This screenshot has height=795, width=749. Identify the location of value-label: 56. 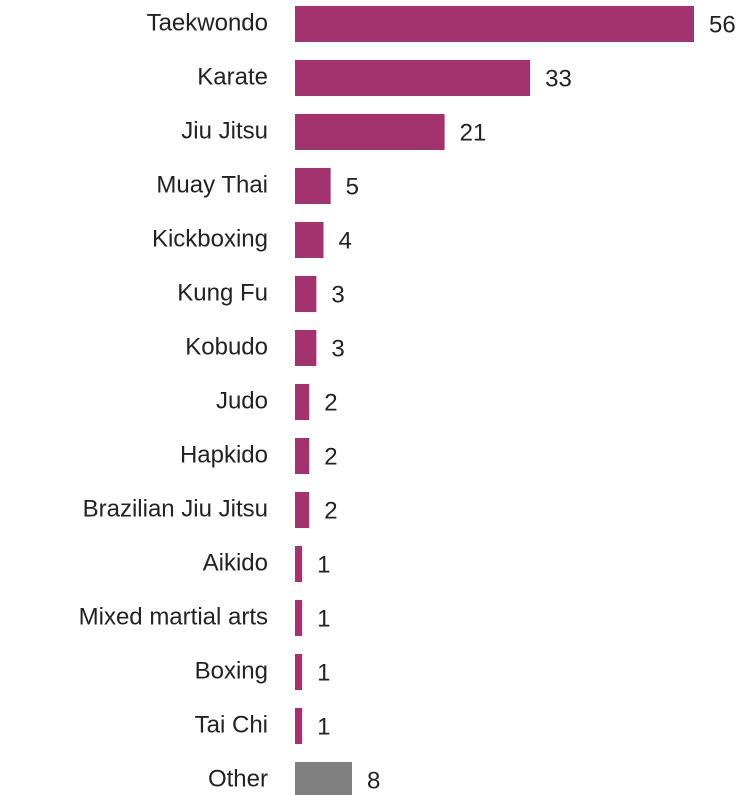
(722, 24).